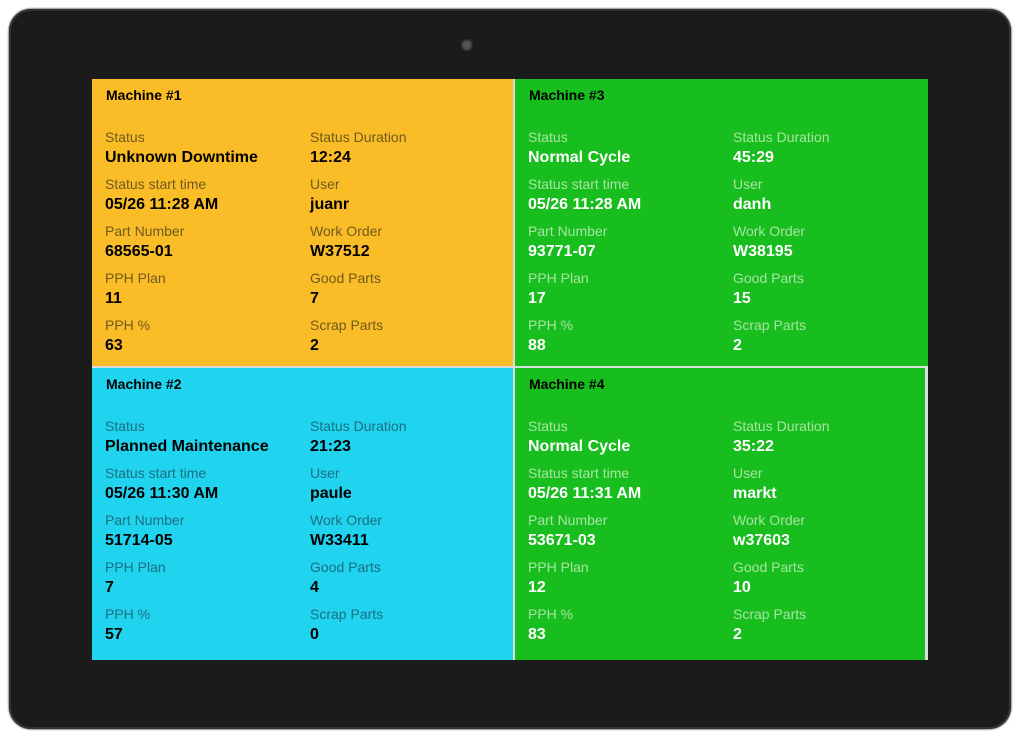 This screenshot has height=736, width=1024. Describe the element at coordinates (537, 345) in the screenshot. I see `field-value: 88` at that location.